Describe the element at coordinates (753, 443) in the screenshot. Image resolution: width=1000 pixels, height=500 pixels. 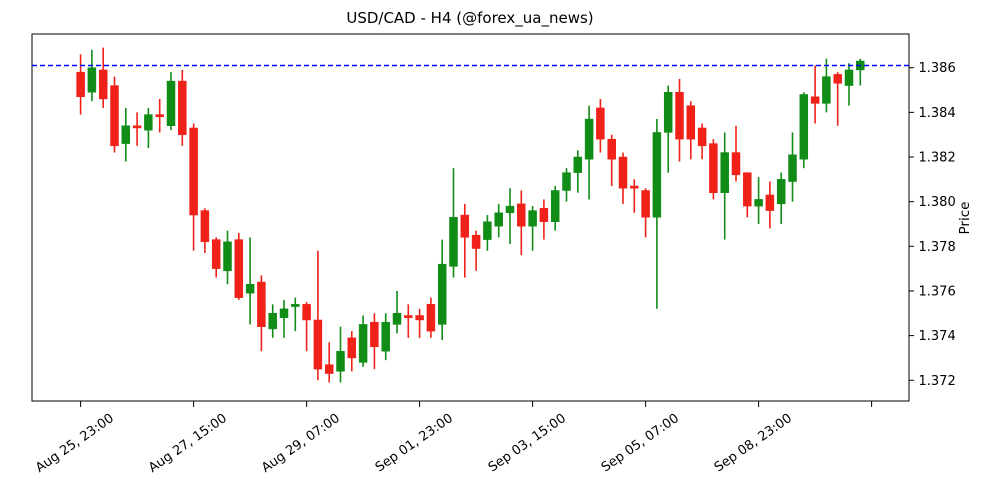
I see `x-tick-label: Sep 08, 23:00` at that location.